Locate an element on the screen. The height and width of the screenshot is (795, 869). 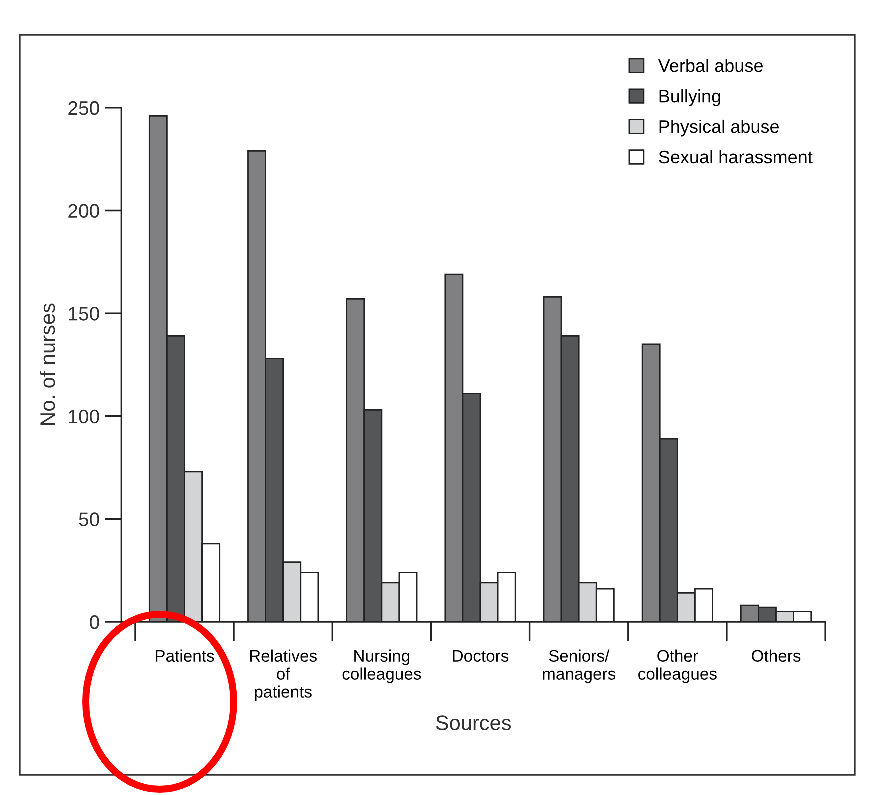
y-tick-label: 50 is located at coordinates (89, 519).